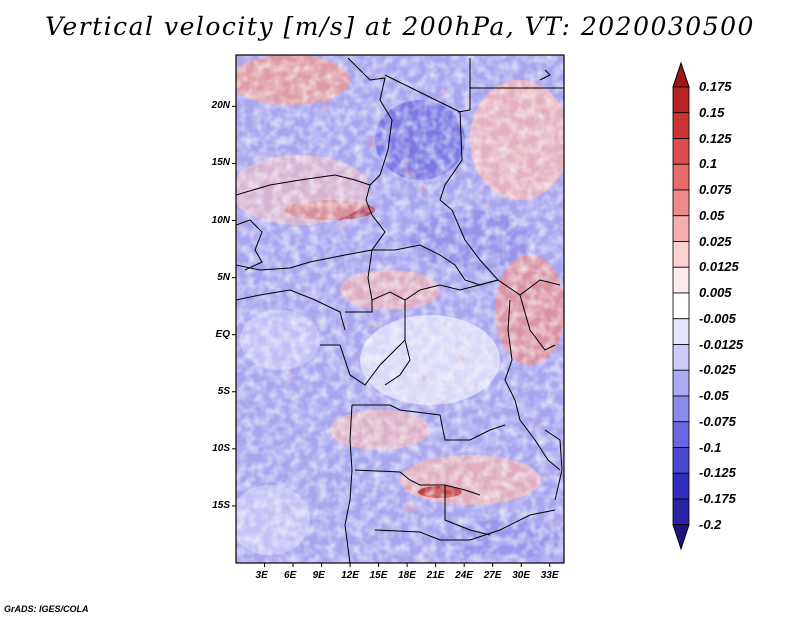  I want to click on latitude-label: EQ, so click(222, 334).